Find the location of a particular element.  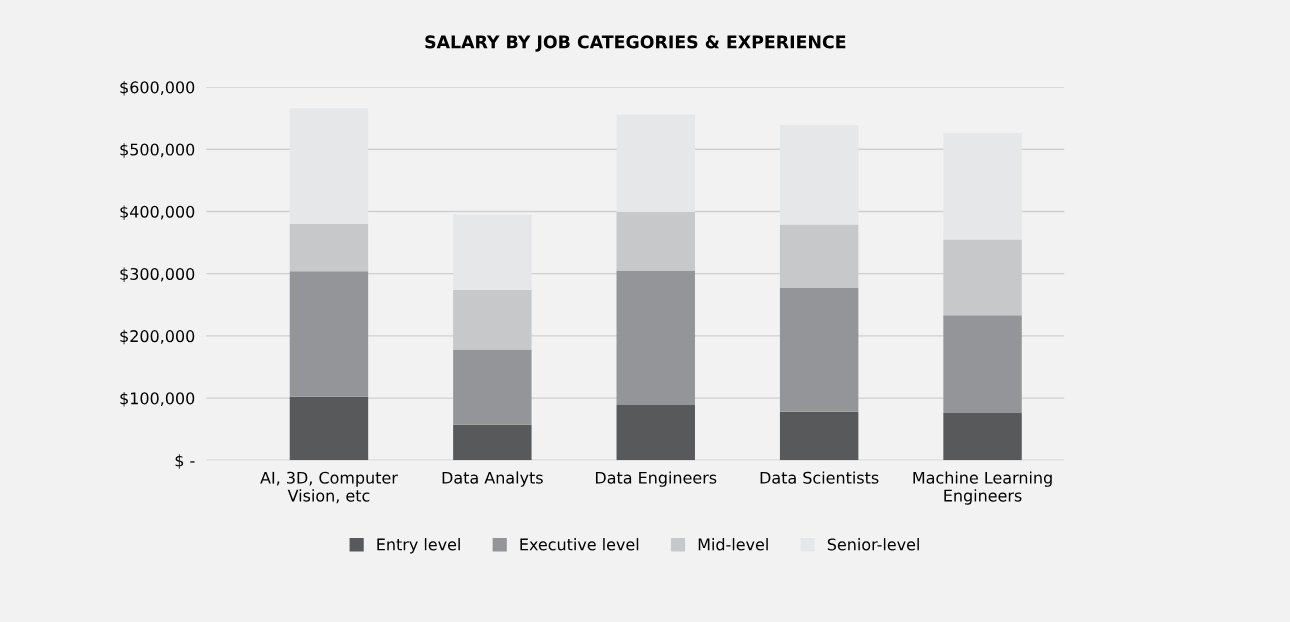

x-tick-label: Data Engineers is located at coordinates (656, 479).